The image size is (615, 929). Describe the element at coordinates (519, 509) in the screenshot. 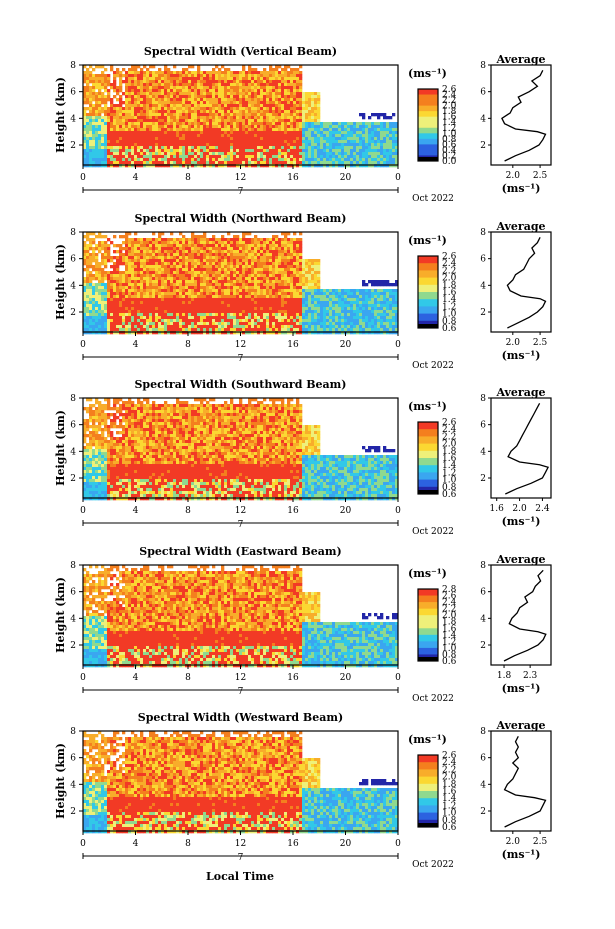

I see `average-x-tick-label: 2.0` at that location.